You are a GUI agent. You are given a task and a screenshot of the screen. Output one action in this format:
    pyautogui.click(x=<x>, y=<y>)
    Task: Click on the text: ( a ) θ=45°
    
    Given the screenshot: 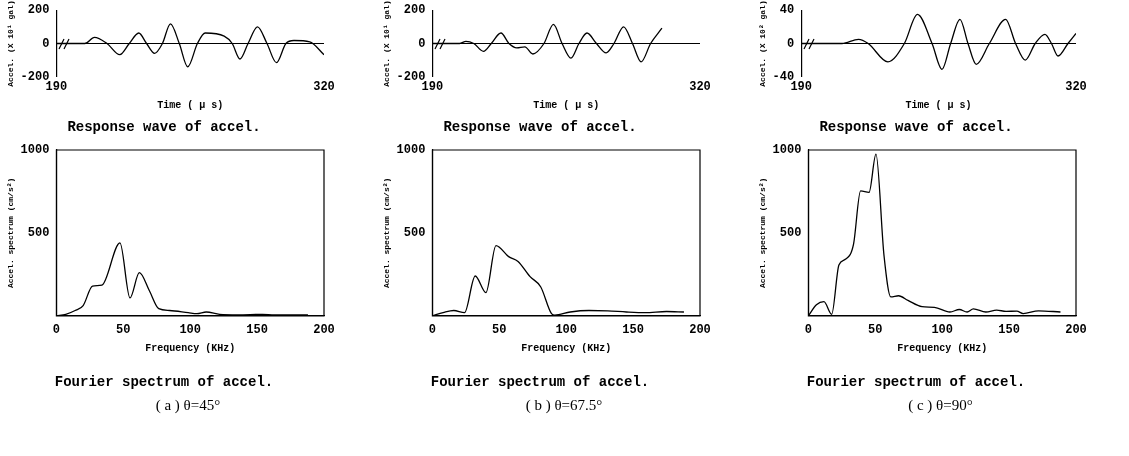 What is the action you would take?
    pyautogui.click(x=188, y=405)
    